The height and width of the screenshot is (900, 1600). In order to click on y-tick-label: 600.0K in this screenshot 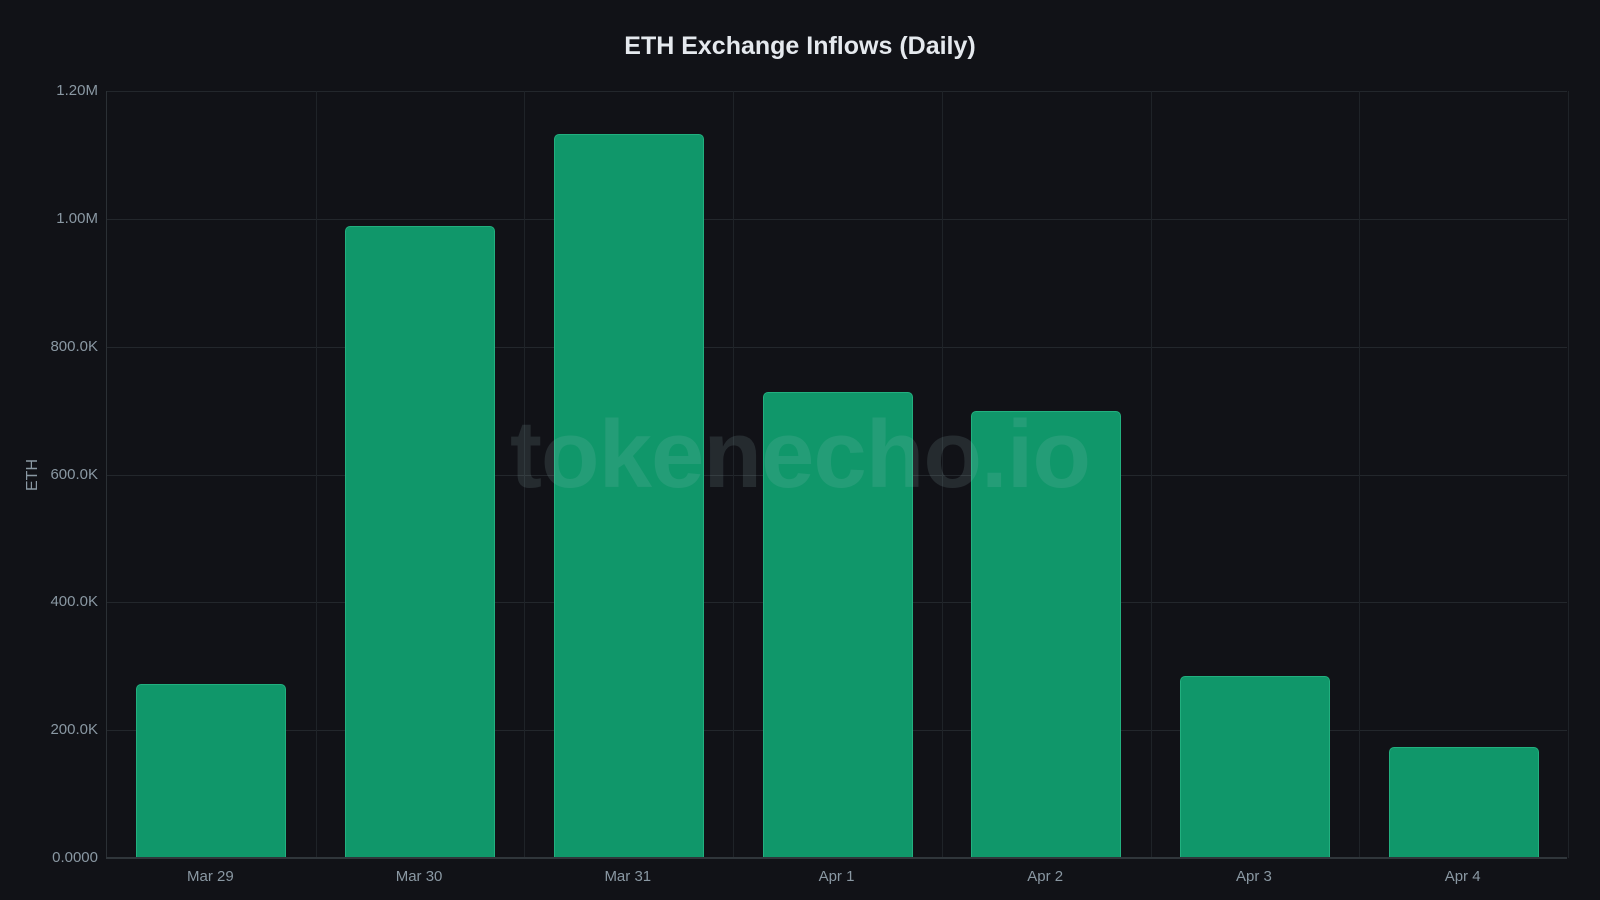, I will do `click(74, 474)`.